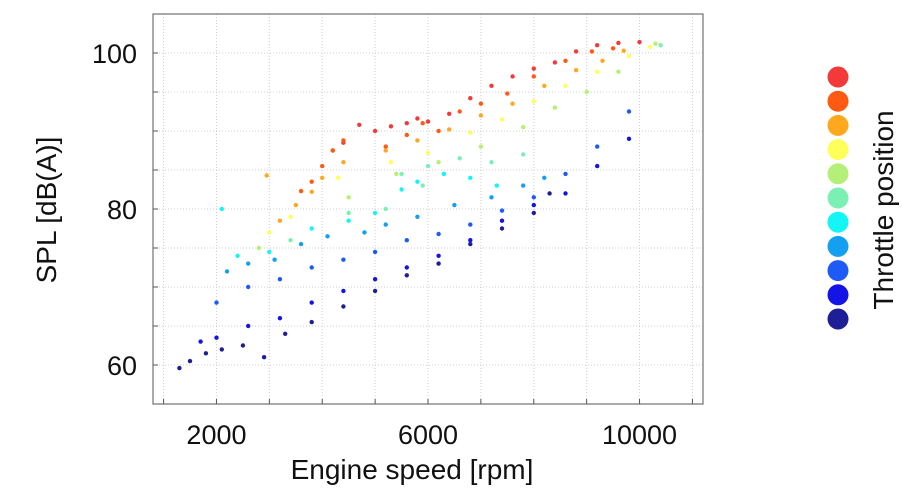 Image resolution: width=902 pixels, height=489 pixels. What do you see at coordinates (883, 209) in the screenshot?
I see `legend-title: Throttle position` at bounding box center [883, 209].